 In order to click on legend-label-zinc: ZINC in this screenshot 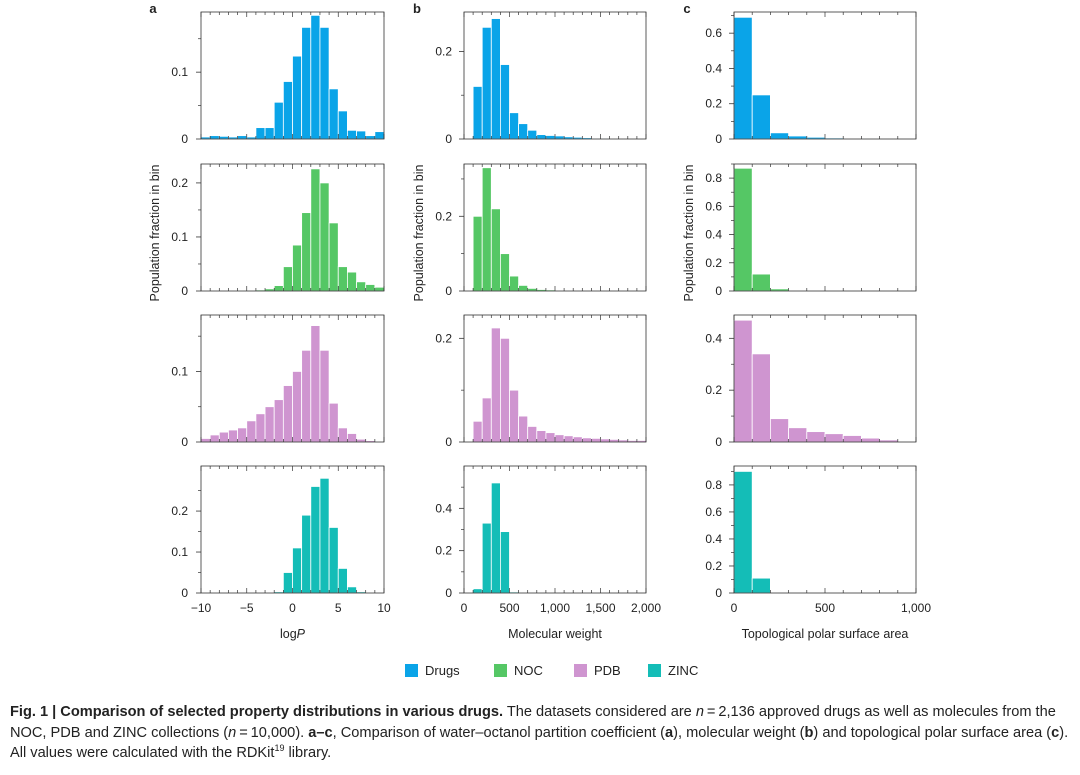, I will do `click(683, 670)`.